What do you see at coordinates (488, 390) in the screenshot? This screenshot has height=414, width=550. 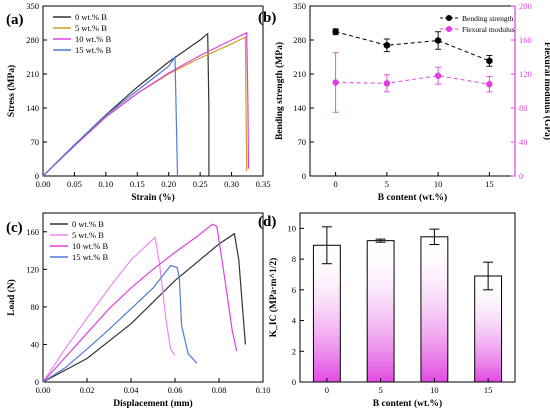 I see `panel-d-x-tick-label: 15` at bounding box center [488, 390].